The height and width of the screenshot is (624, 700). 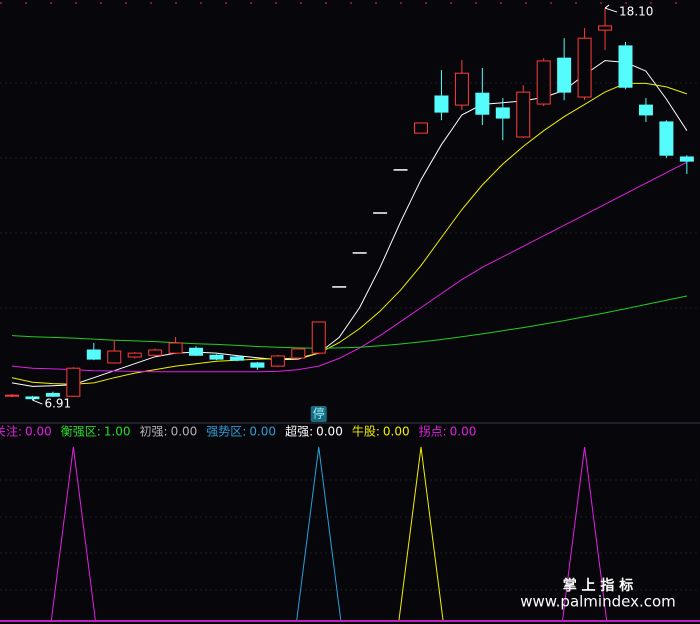 I want to click on legend-name: 超强:, so click(x=299, y=431).